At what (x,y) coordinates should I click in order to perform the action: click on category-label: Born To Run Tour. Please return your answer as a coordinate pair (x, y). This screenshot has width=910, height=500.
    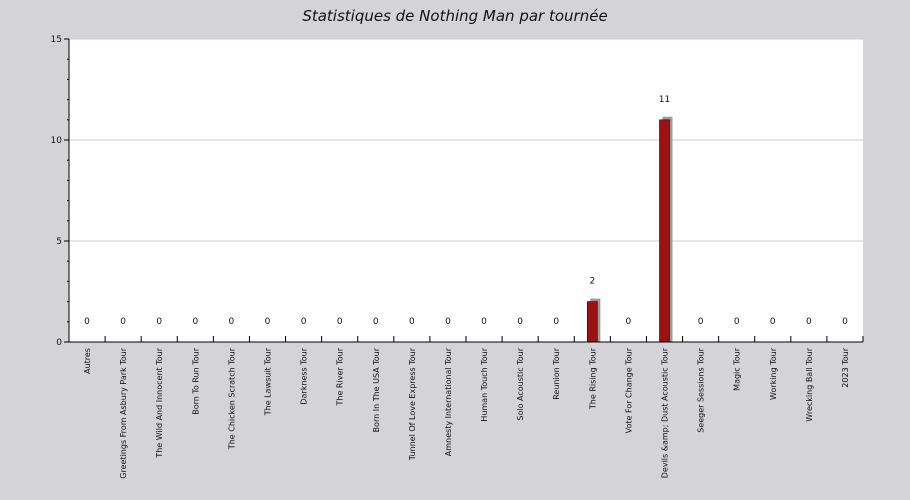
    Looking at the image, I should click on (195, 380).